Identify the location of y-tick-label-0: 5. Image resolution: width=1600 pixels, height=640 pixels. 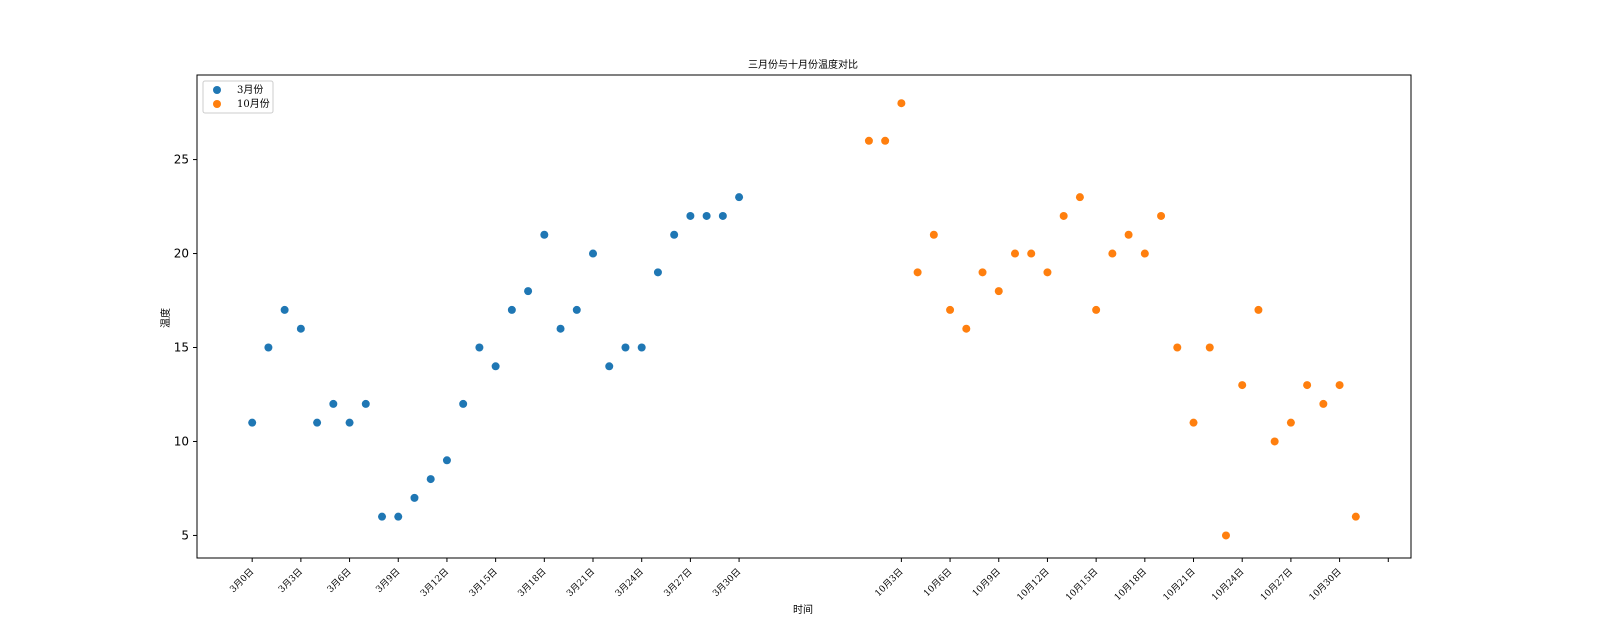
(185, 535).